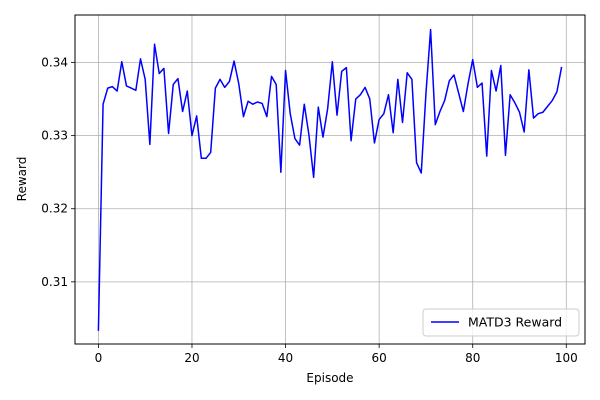 This screenshot has height=400, width=600. What do you see at coordinates (54, 63) in the screenshot?
I see `y-tick-label: 0.34` at bounding box center [54, 63].